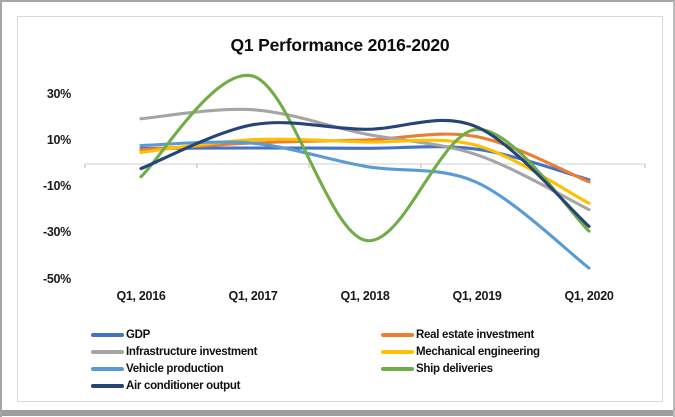 The width and height of the screenshot is (675, 417). What do you see at coordinates (192, 351) in the screenshot?
I see `legend-label: Infrastructure investment` at bounding box center [192, 351].